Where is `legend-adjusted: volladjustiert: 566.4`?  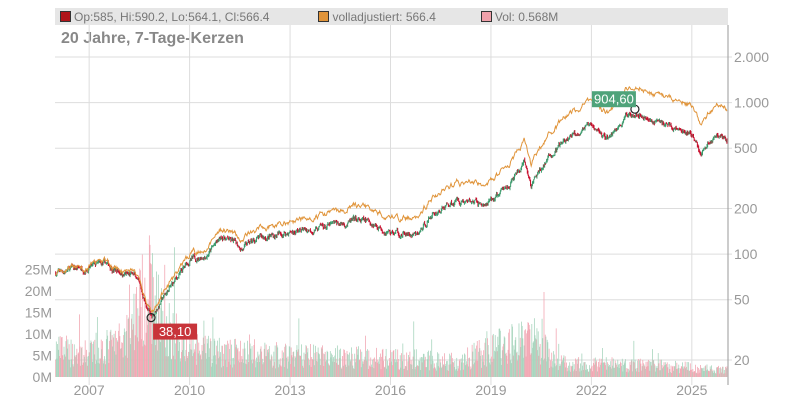
legend-adjusted: volladjustiert: 566.4 is located at coordinates (374, 16).